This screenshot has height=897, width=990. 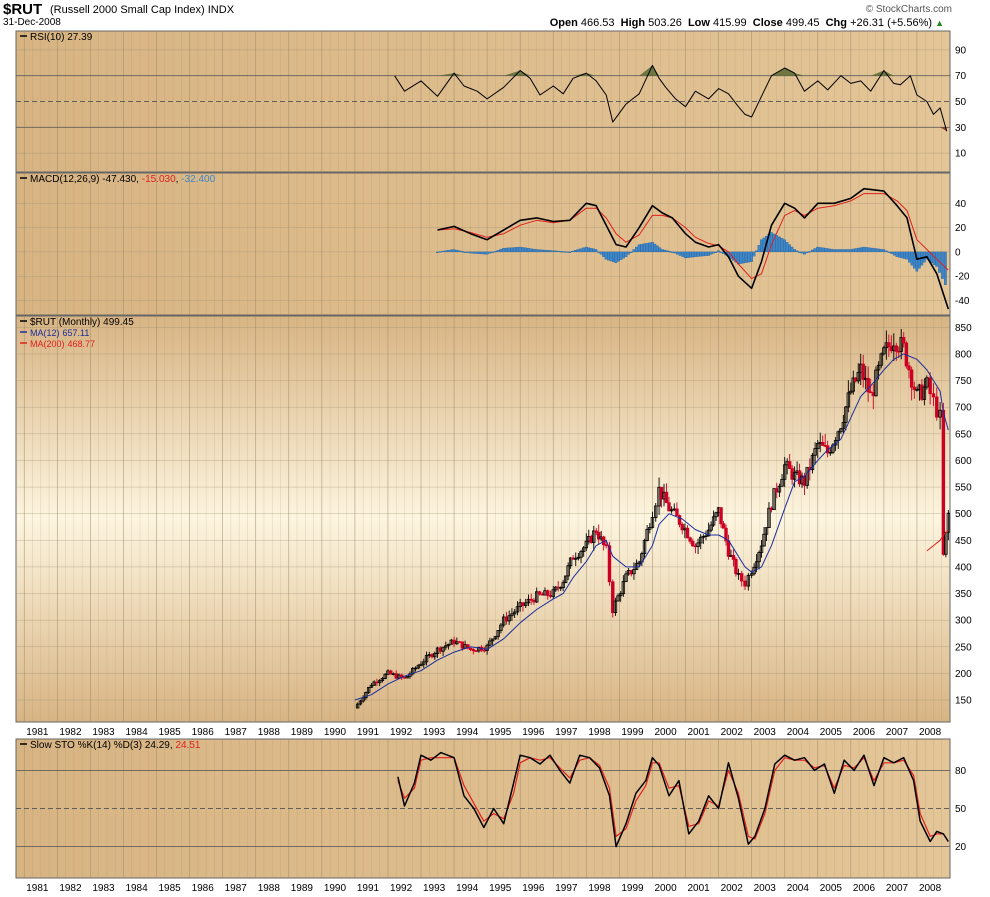 What do you see at coordinates (127, 10) in the screenshot?
I see `index-full-name: (Russell 2000 Small Cap Index)` at bounding box center [127, 10].